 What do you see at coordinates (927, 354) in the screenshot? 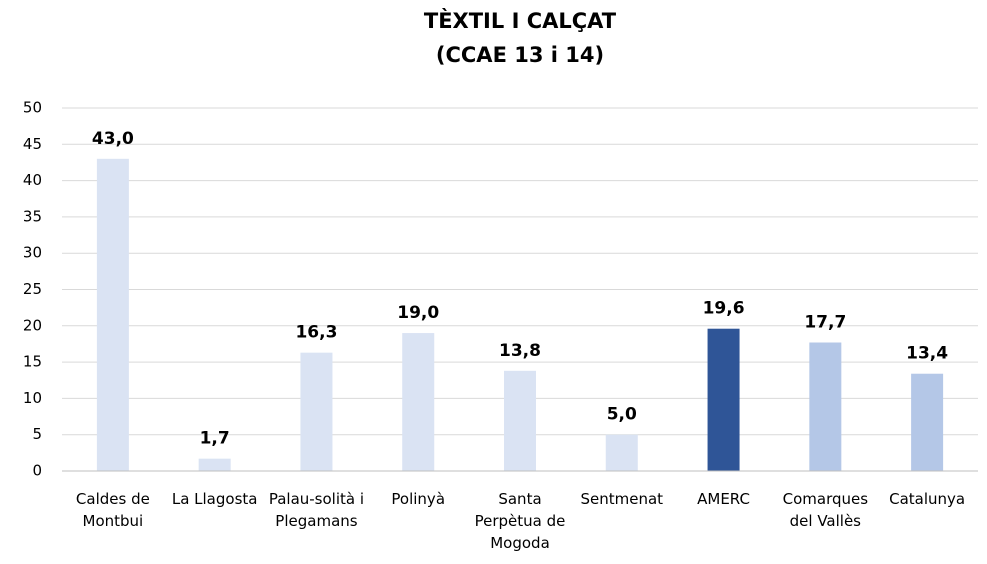
I see `value-label: 13,4` at bounding box center [927, 354].